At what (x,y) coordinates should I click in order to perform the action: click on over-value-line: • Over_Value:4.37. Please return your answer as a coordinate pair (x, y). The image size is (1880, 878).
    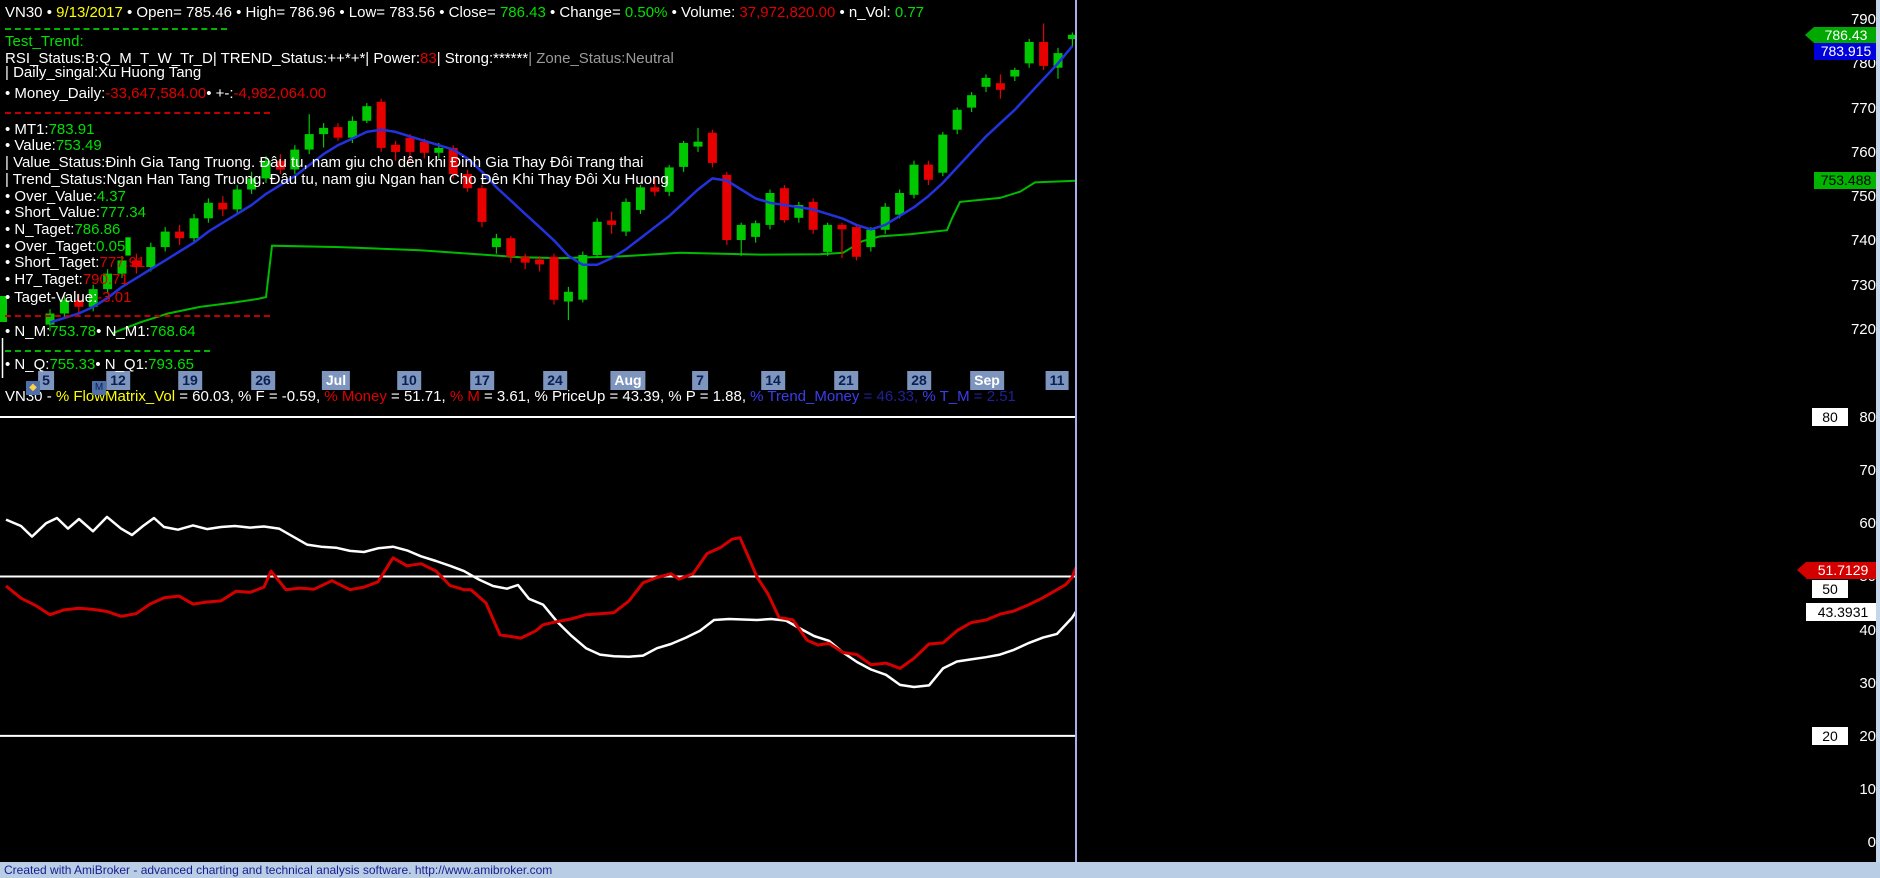
    Looking at the image, I should click on (65, 196).